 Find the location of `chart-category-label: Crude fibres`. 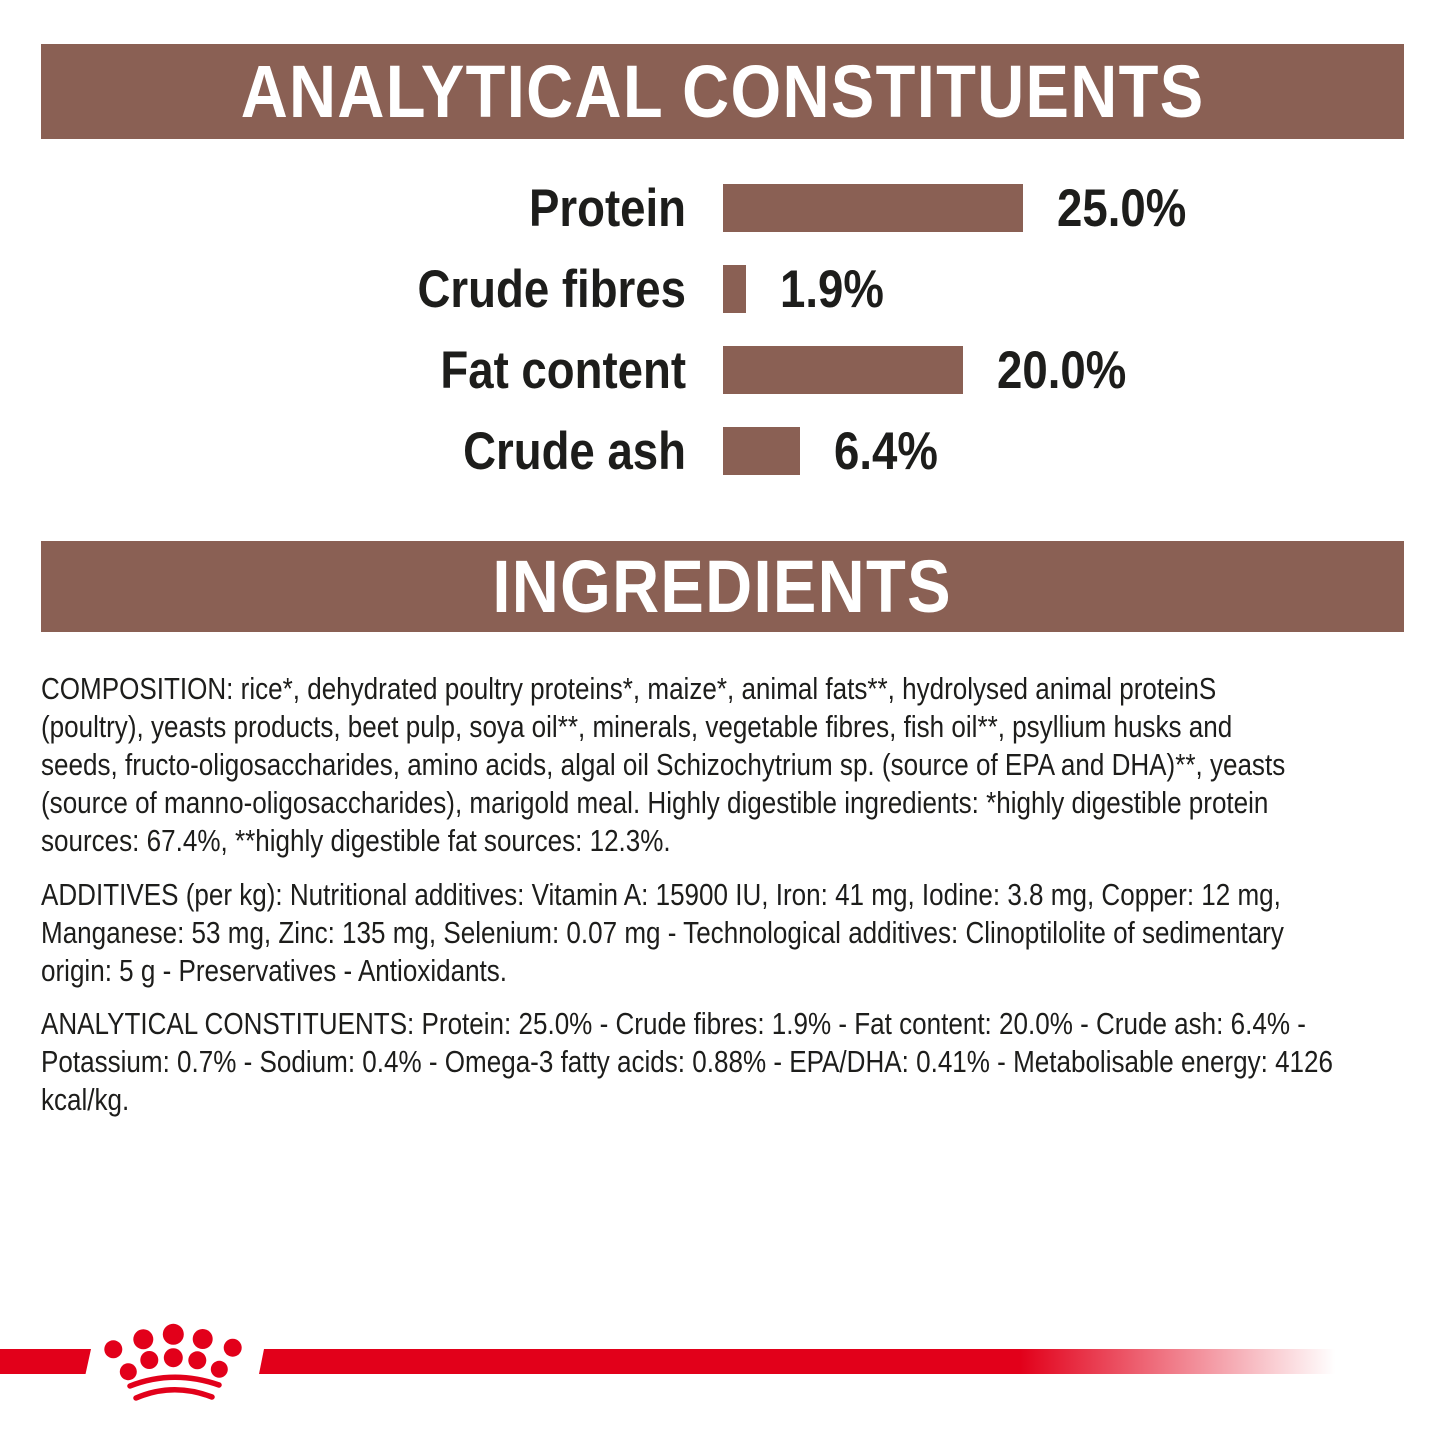

chart-category-label: Crude fibres is located at coordinates (551, 289).